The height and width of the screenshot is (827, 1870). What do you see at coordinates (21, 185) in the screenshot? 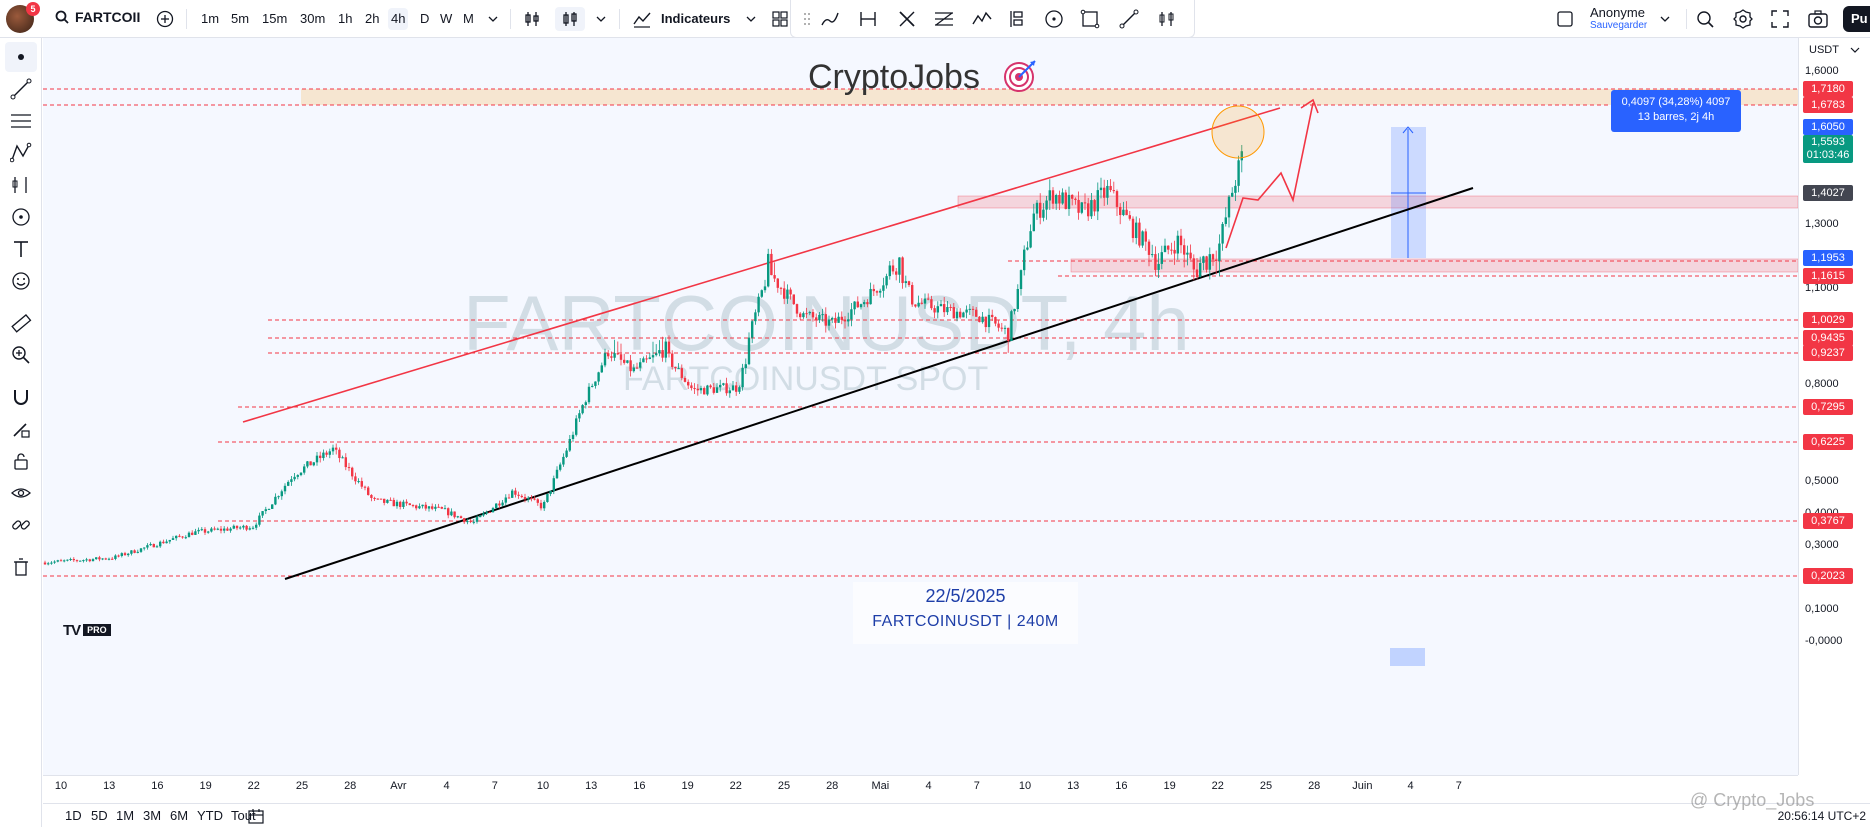
I see `forecast-tool-icon` at bounding box center [21, 185].